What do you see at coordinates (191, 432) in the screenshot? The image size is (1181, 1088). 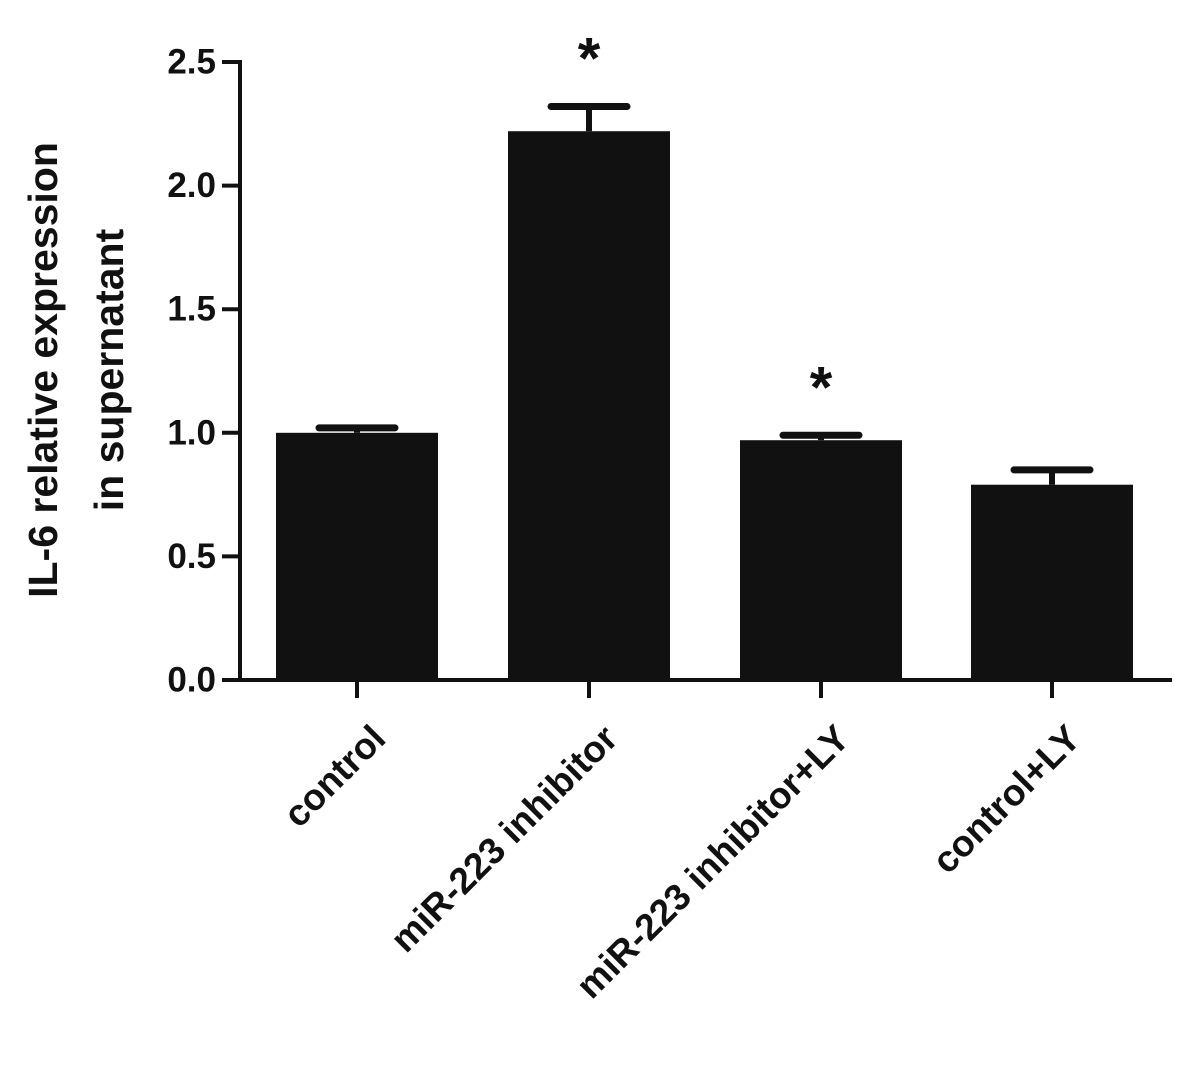 I see `y-tick-label: 1.0` at bounding box center [191, 432].